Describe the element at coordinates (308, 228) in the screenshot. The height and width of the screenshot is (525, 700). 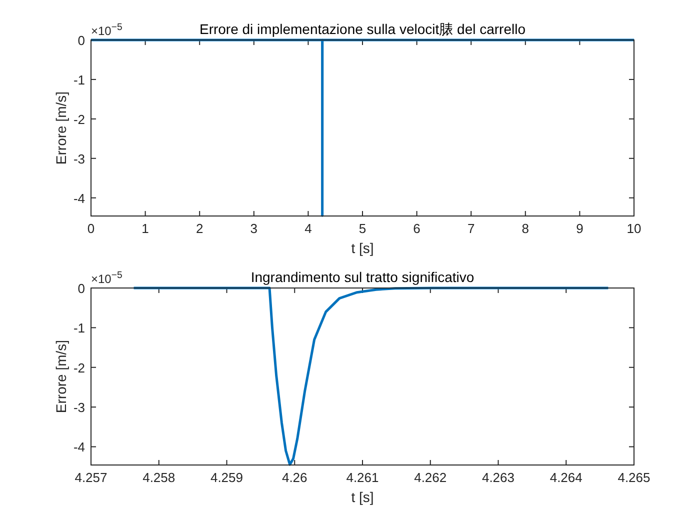
I see `x-tick-label: 4` at that location.